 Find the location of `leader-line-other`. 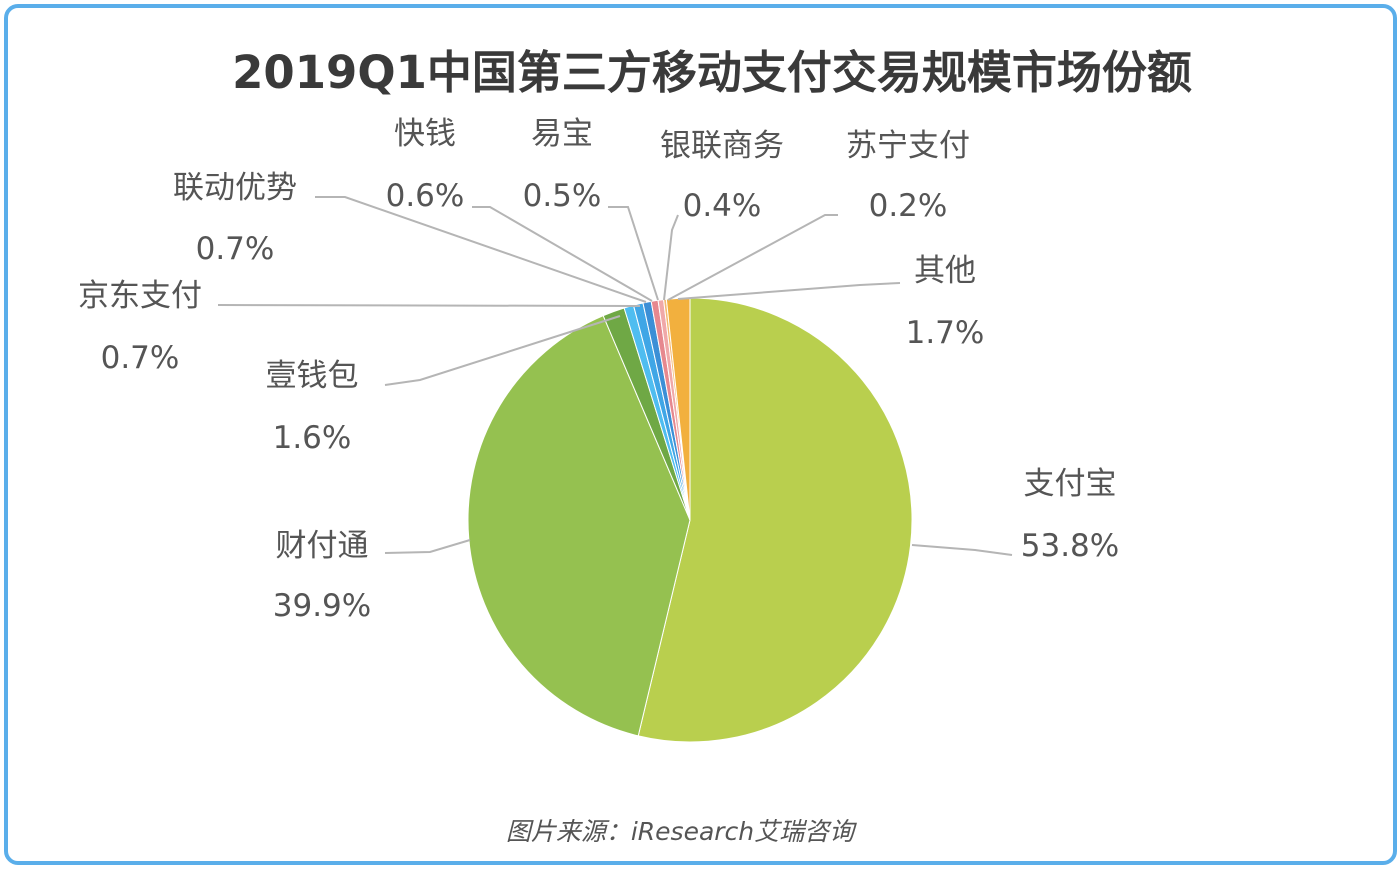

leader-line-other is located at coordinates (789, 291).